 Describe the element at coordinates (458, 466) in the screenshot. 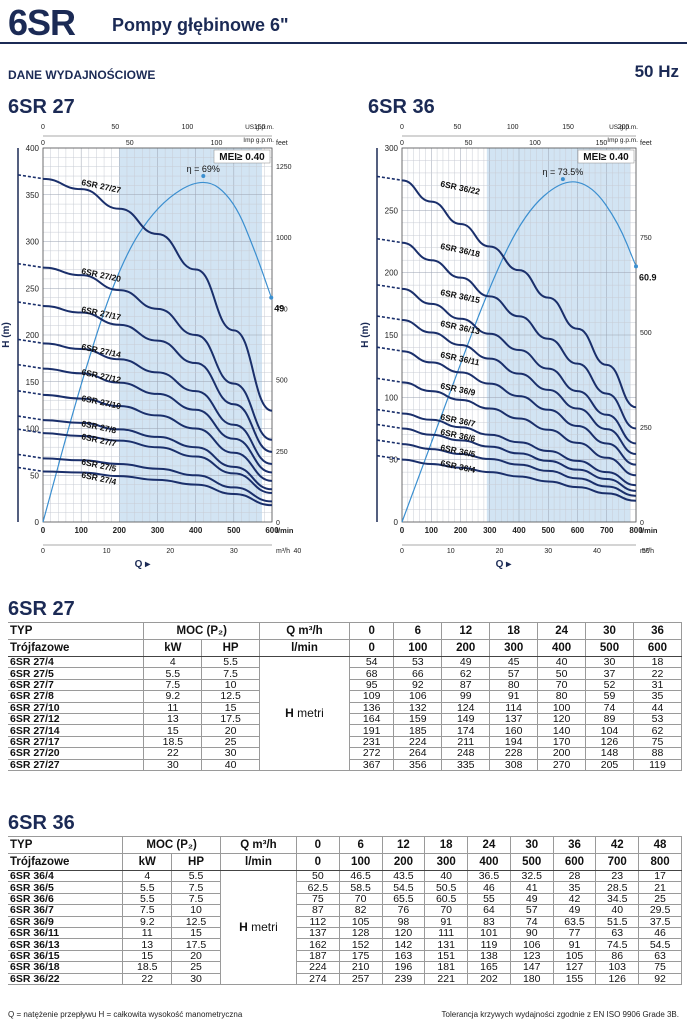

I see `curve-label: 6SR 36/4` at that location.